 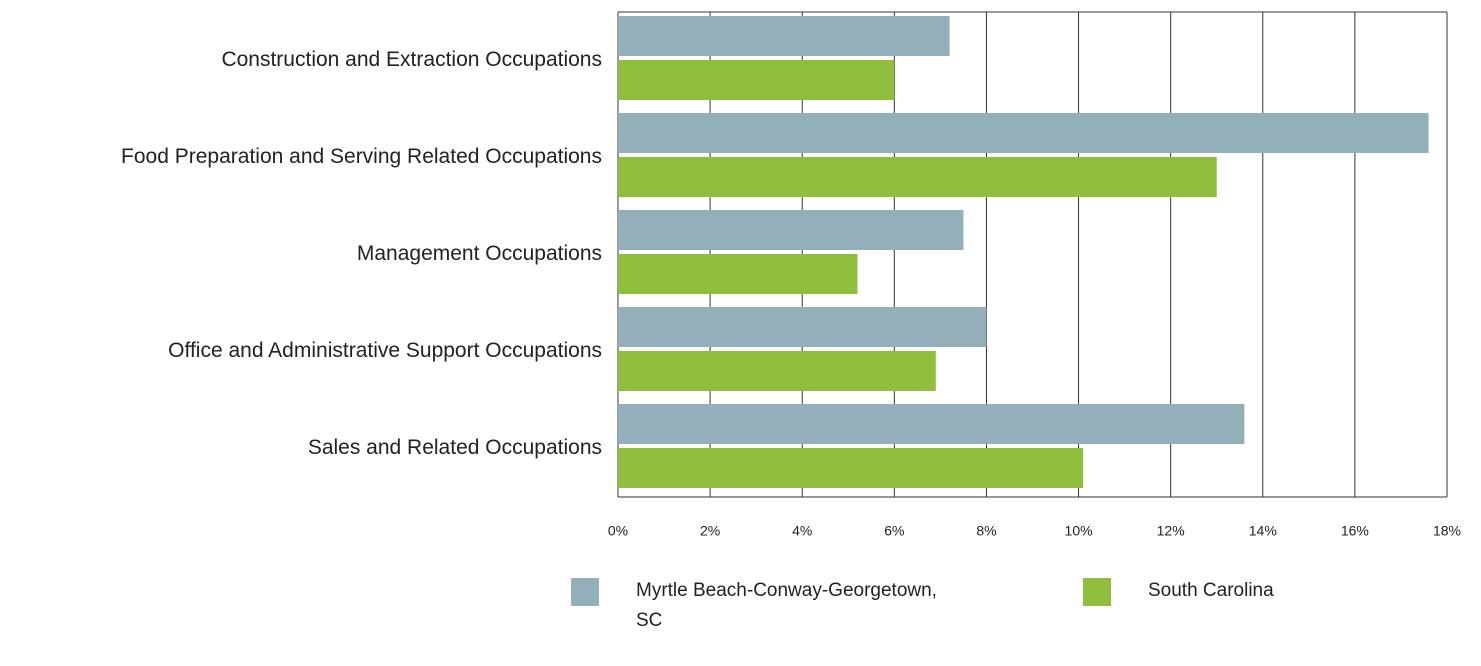 I want to click on x-tick-label: 14%, so click(x=1263, y=531).